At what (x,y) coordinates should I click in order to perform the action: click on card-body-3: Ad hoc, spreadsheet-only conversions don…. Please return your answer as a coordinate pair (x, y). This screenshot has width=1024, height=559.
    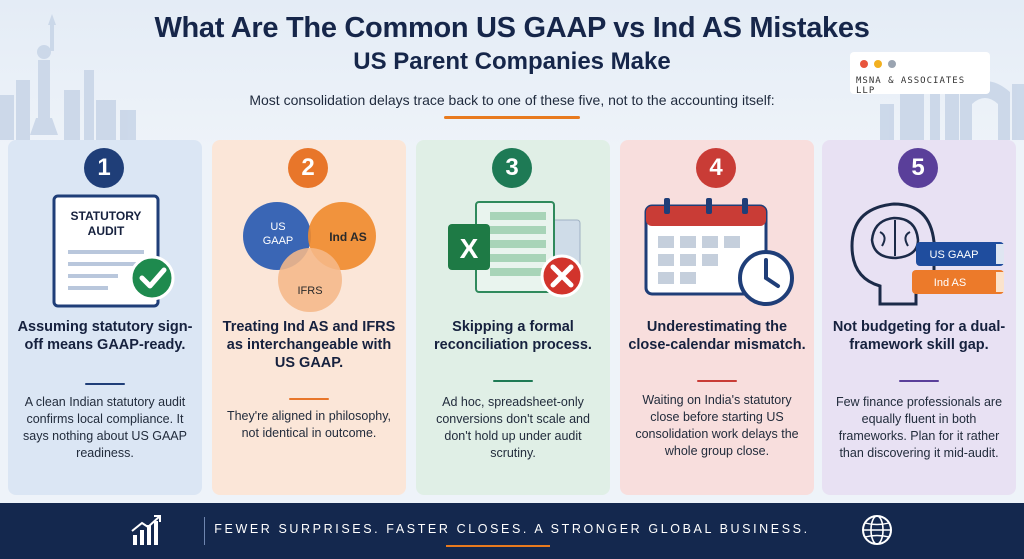
    Looking at the image, I should click on (513, 427).